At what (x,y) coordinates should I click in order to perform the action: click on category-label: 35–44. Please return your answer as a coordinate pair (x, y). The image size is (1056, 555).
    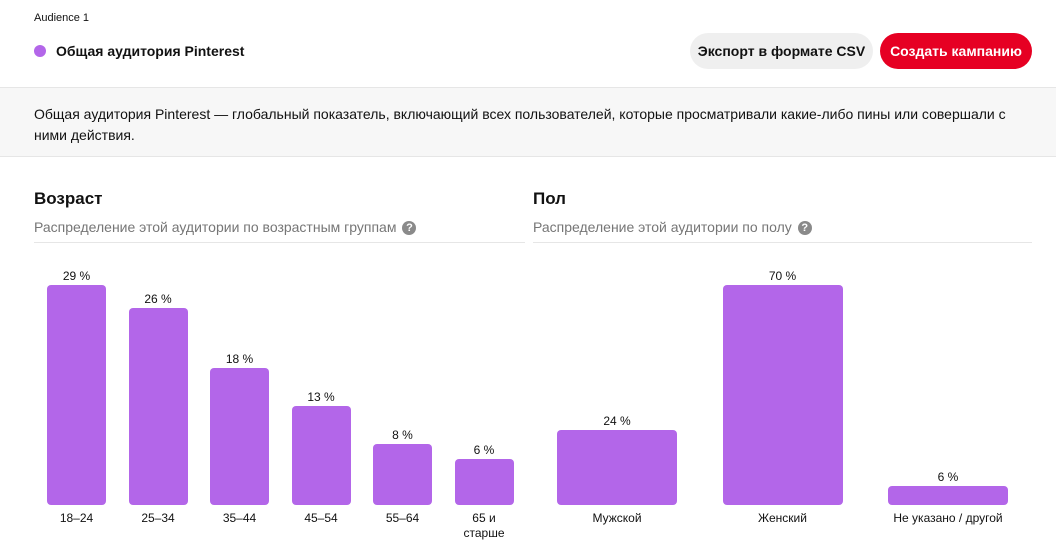
    Looking at the image, I should click on (239, 518).